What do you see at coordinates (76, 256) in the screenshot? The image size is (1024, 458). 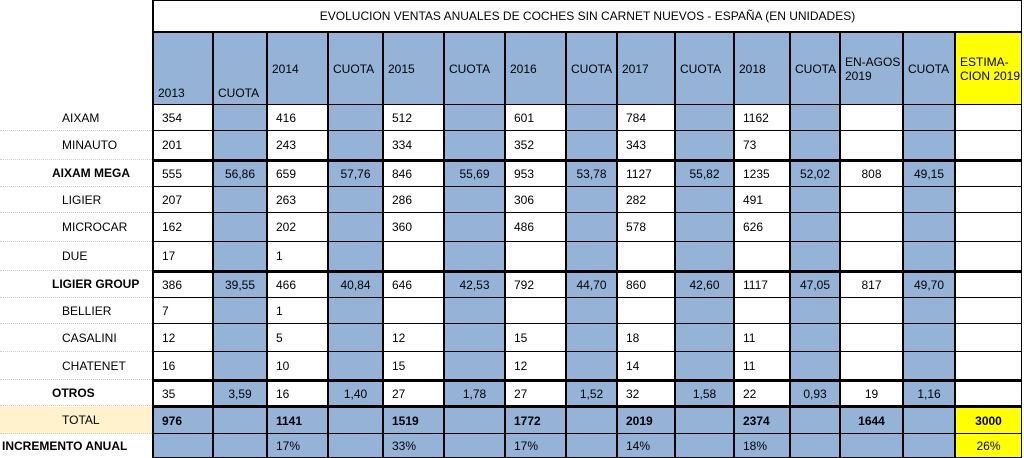 I see `row-label: DUE` at bounding box center [76, 256].